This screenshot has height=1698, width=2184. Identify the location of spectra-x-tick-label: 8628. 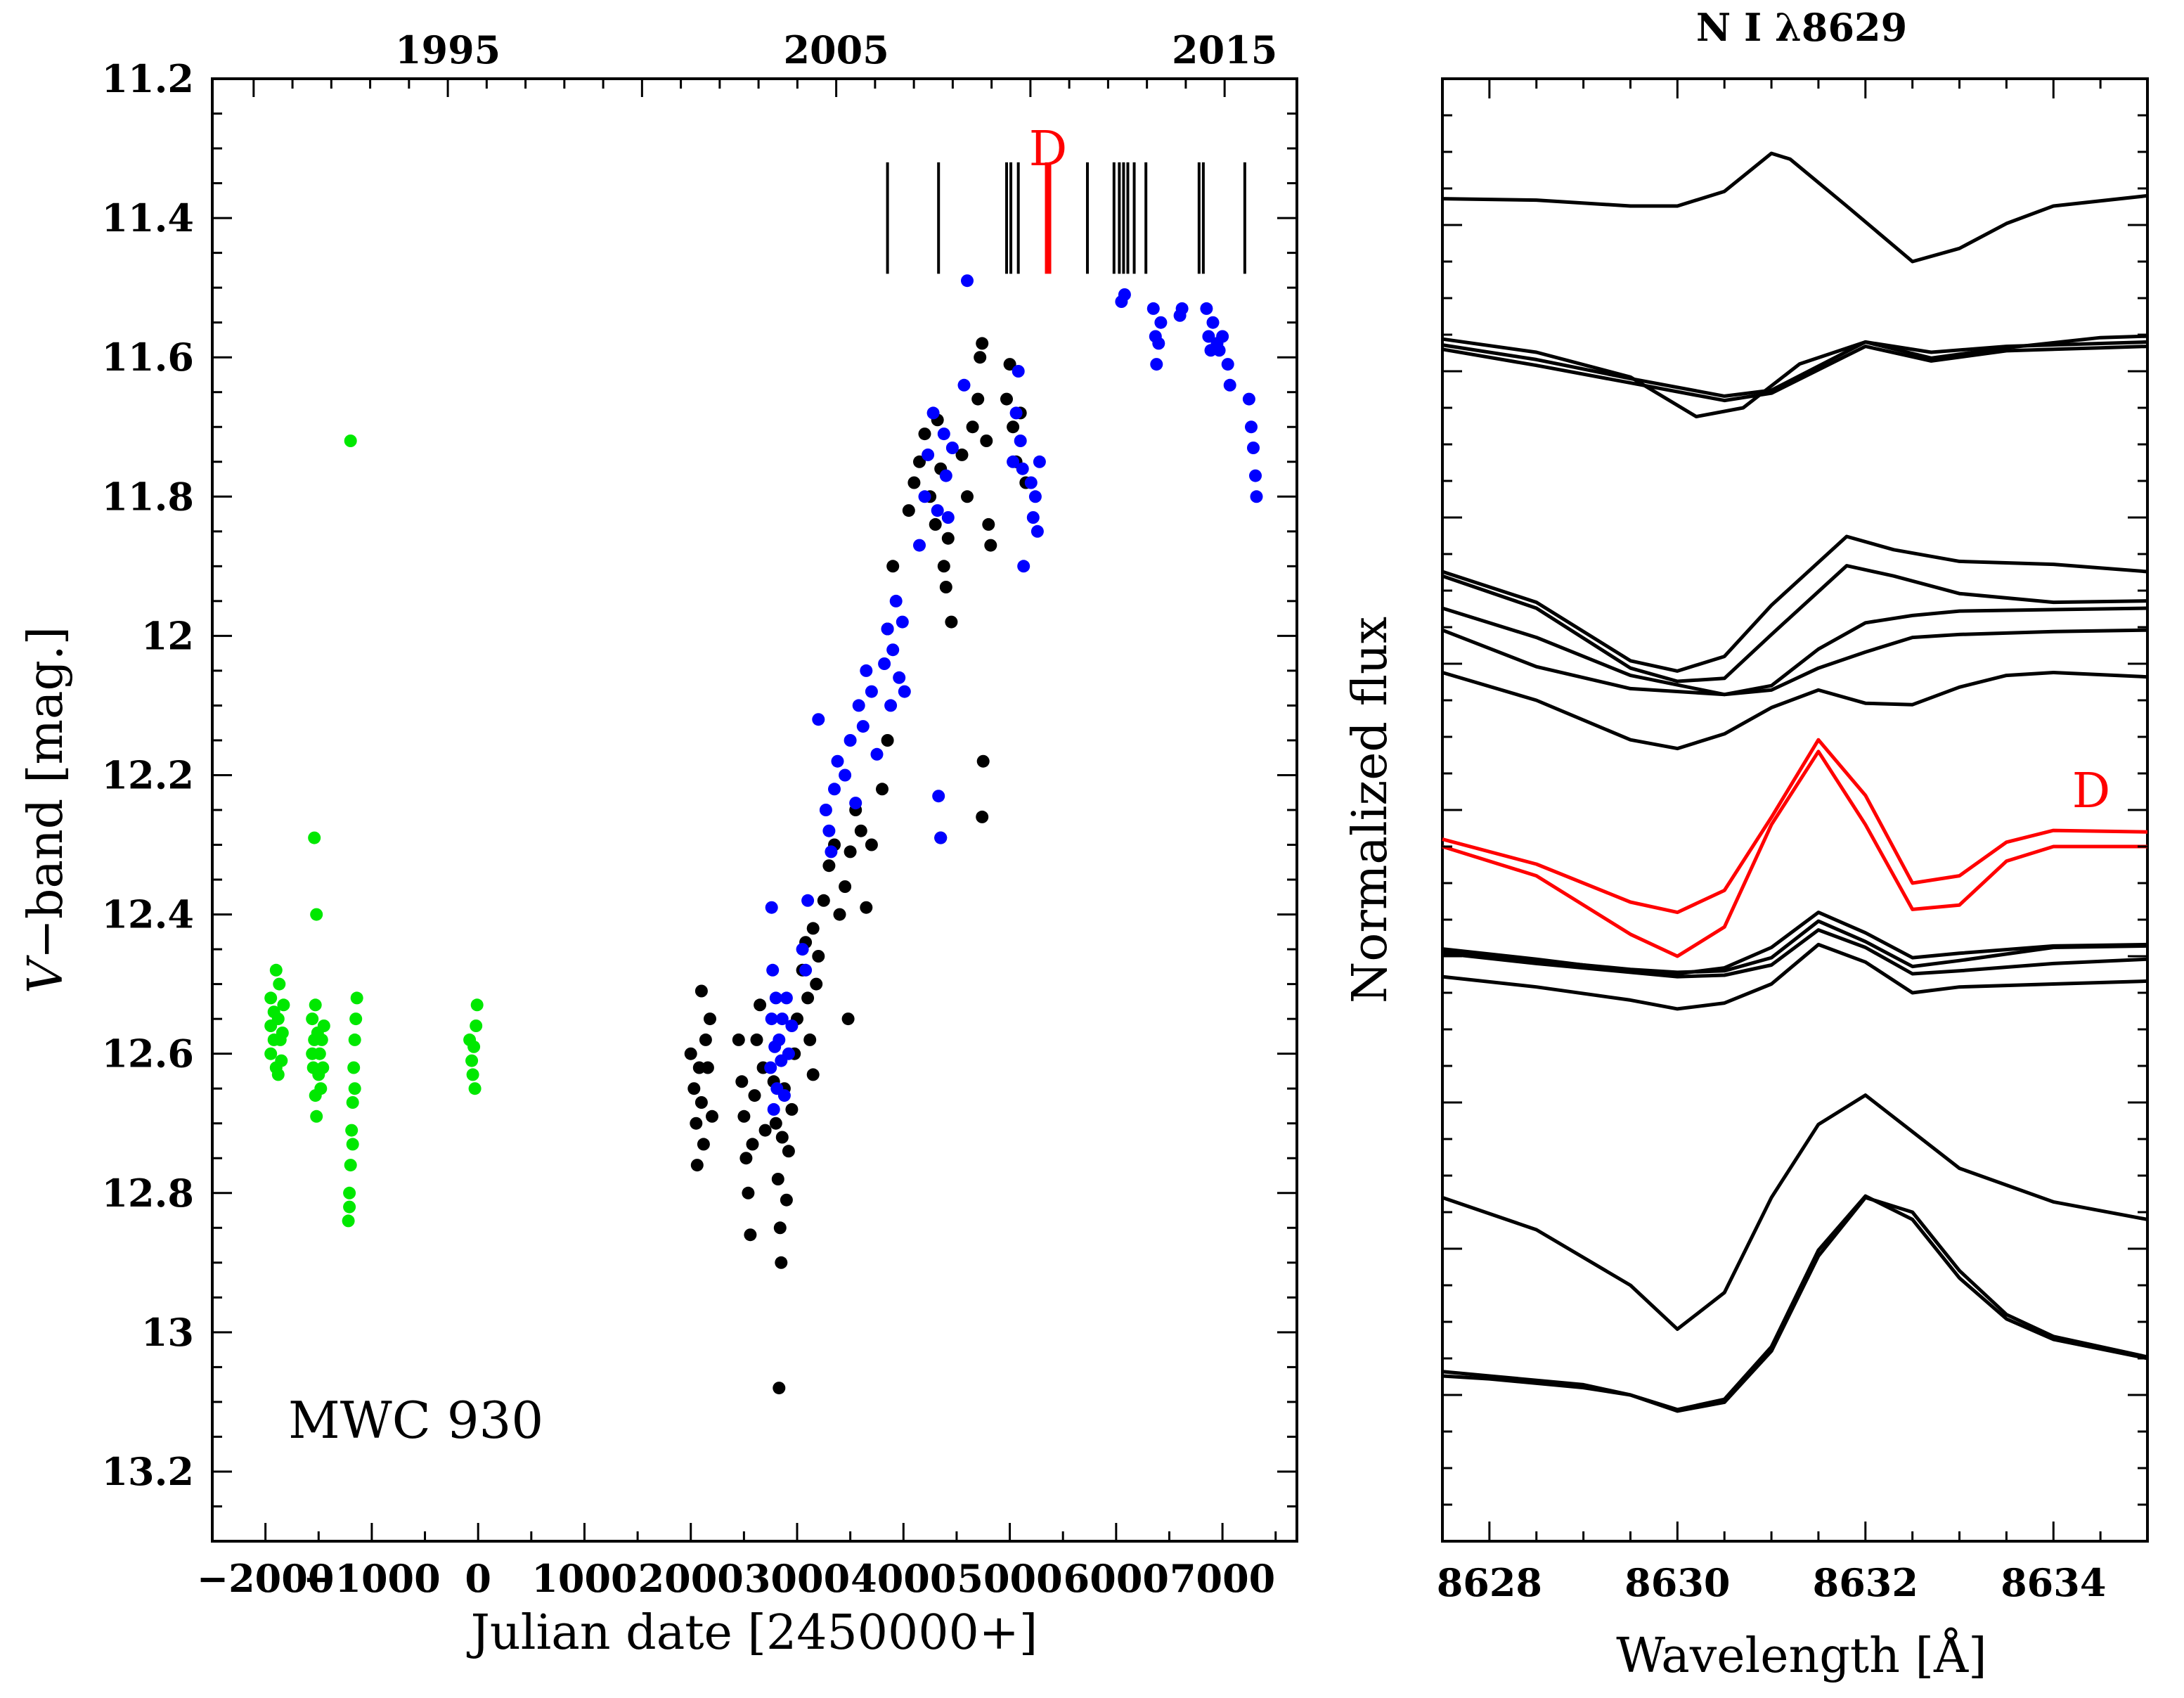
(1489, 1582).